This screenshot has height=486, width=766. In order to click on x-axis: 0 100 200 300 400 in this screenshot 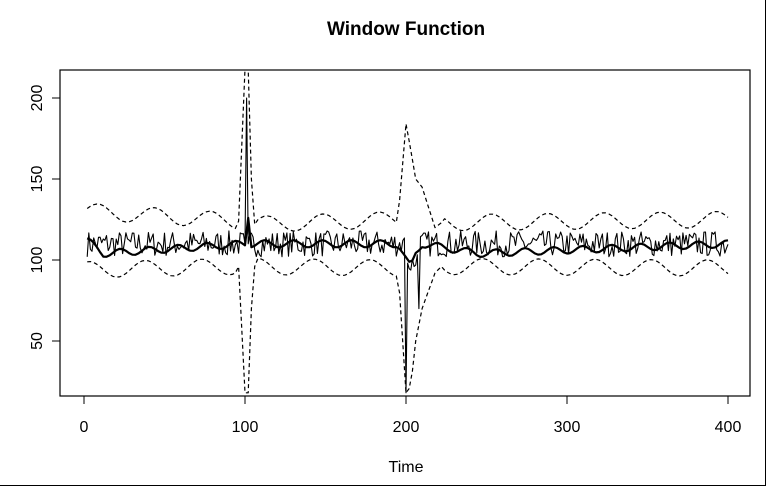, I will do `click(411, 415)`.